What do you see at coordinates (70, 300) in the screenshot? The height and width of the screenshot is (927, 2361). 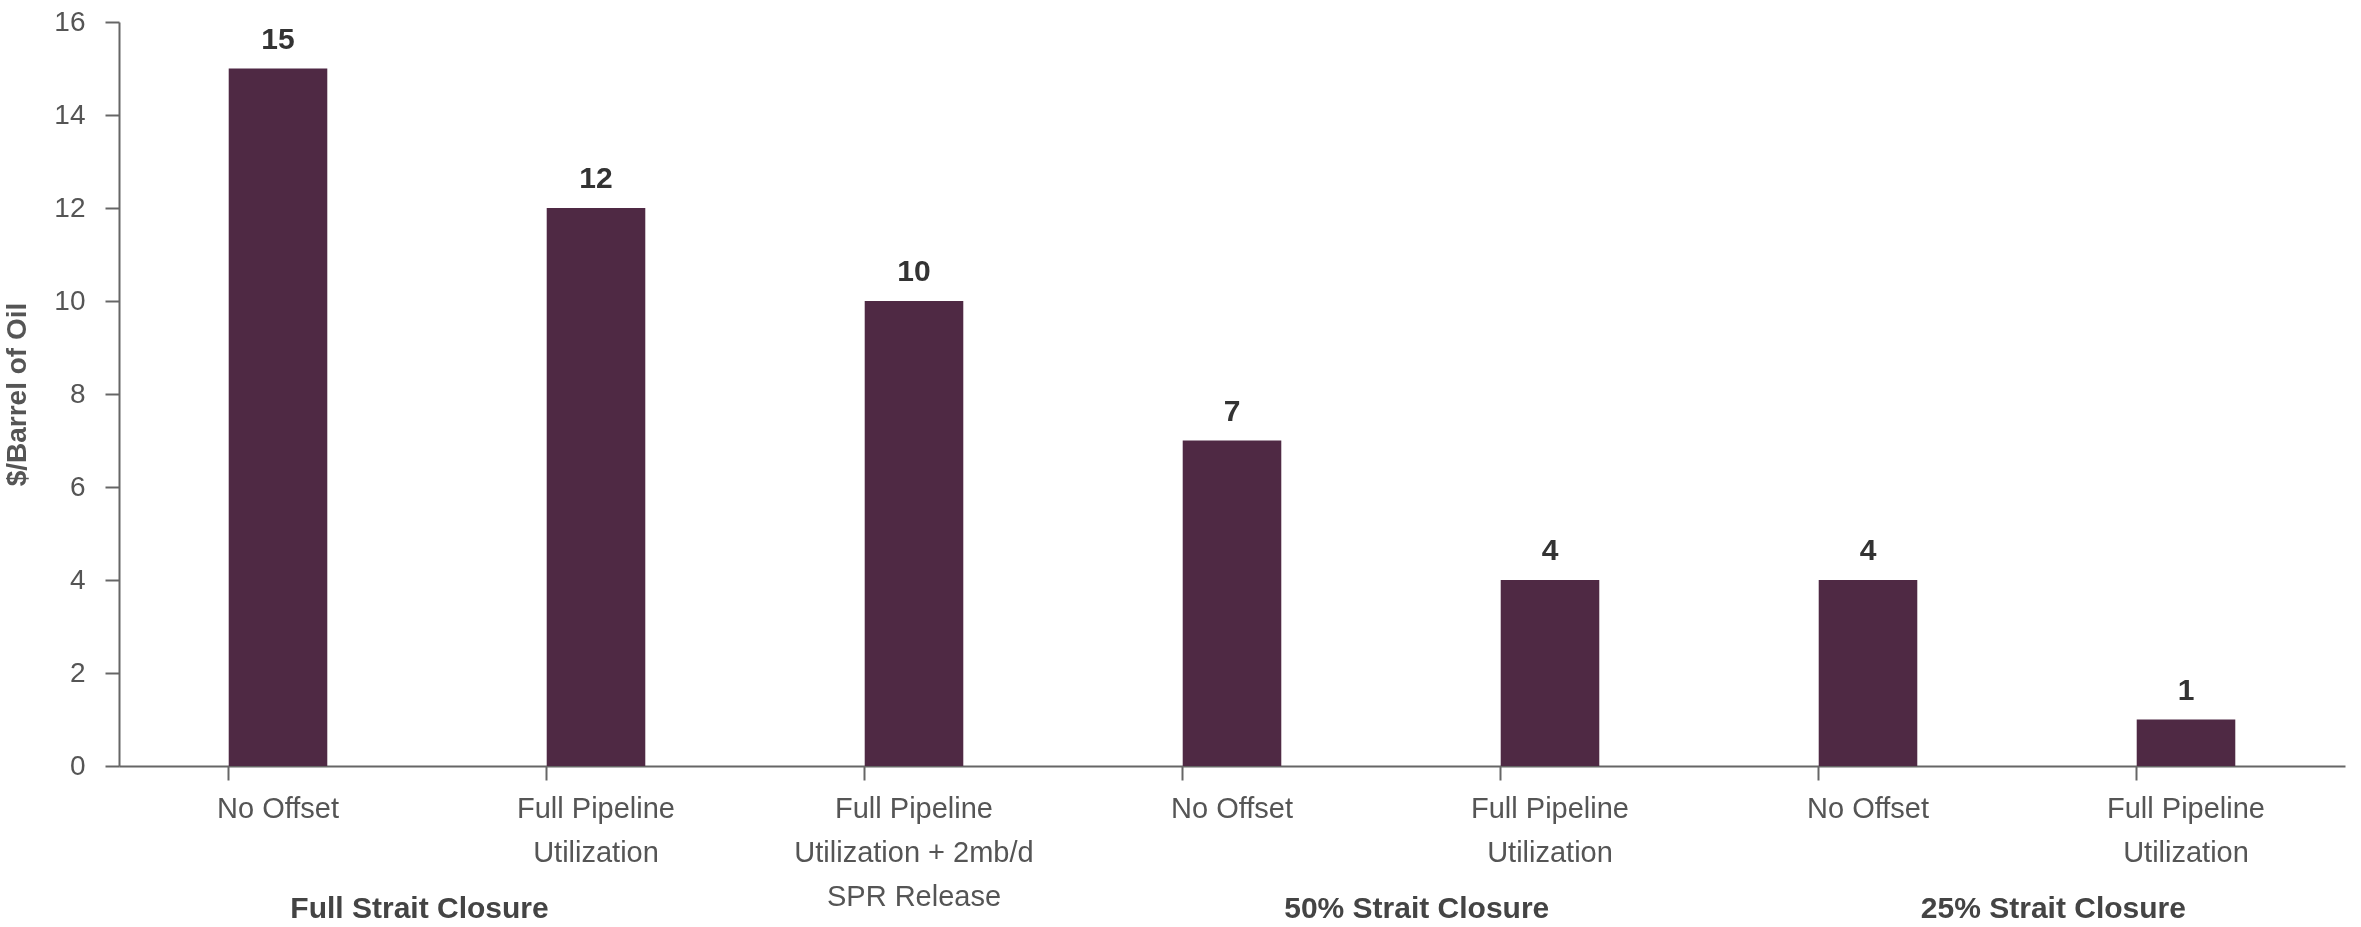 I see `y-tick-label: 10` at bounding box center [70, 300].